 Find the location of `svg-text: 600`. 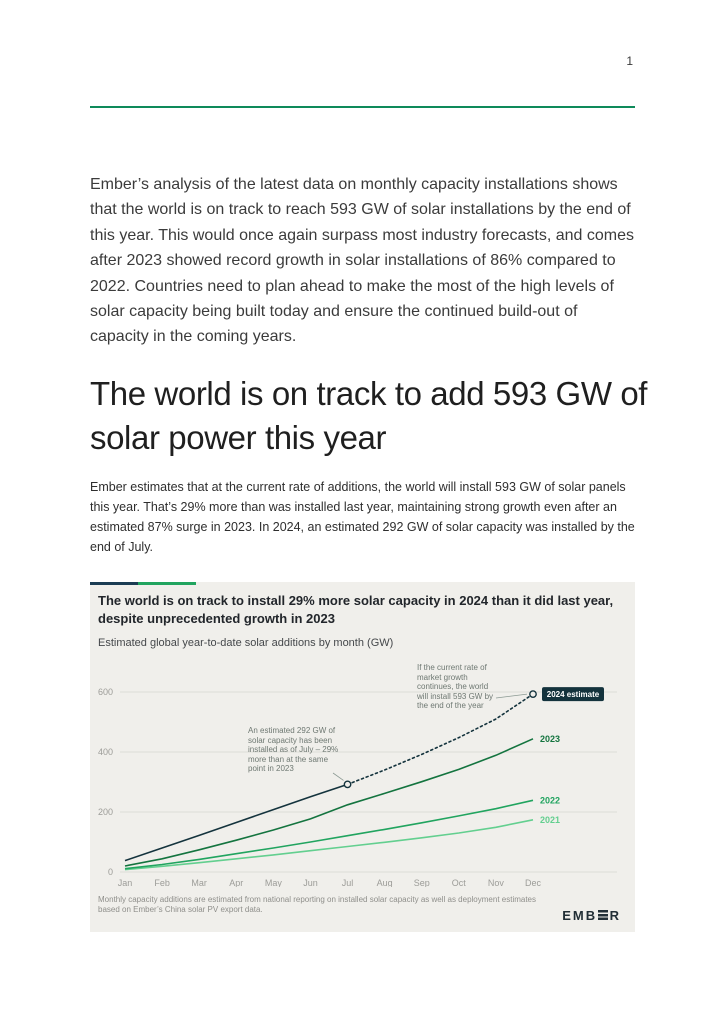

svg-text: 600 is located at coordinates (105, 692).